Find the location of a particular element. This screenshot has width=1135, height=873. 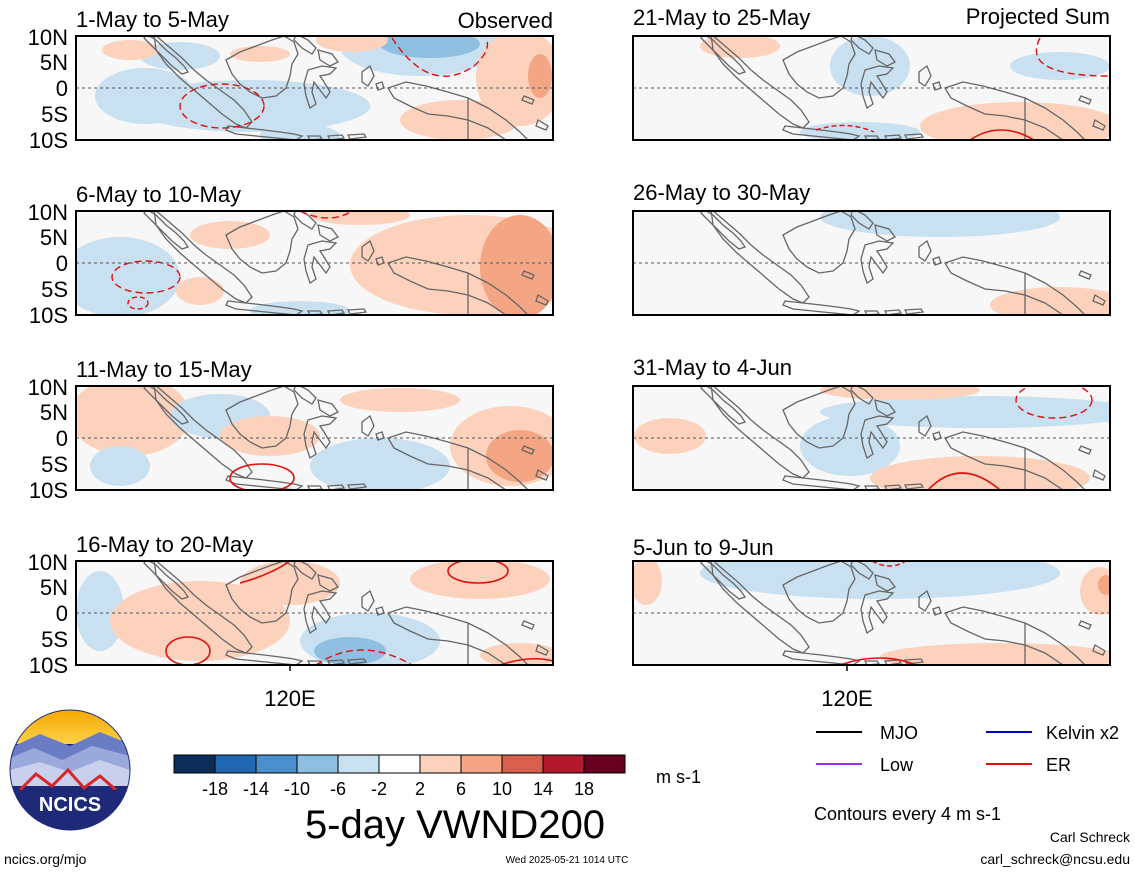

colorbar: -18 -14 -10 -6 -2 2 6 10 14 18 is located at coordinates (399, 776).